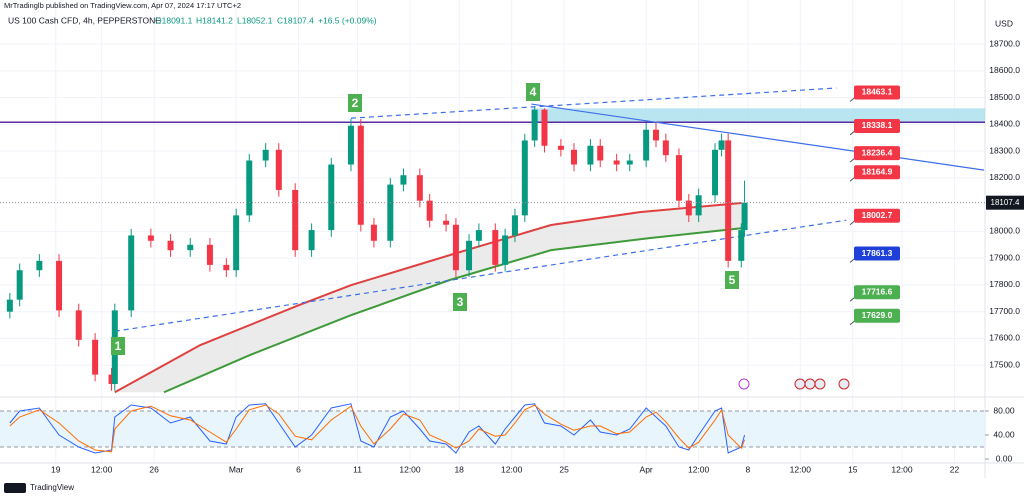 The height and width of the screenshot is (497, 1024). I want to click on event-icons, so click(794, 384).